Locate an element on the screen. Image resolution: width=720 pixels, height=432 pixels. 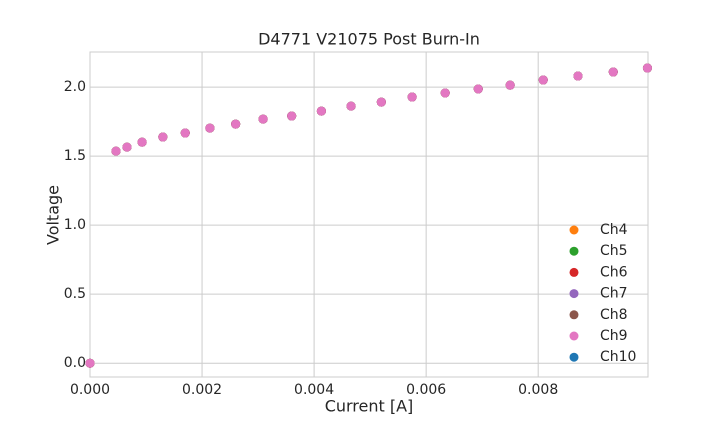
legend-label: Ch8 is located at coordinates (614, 315).